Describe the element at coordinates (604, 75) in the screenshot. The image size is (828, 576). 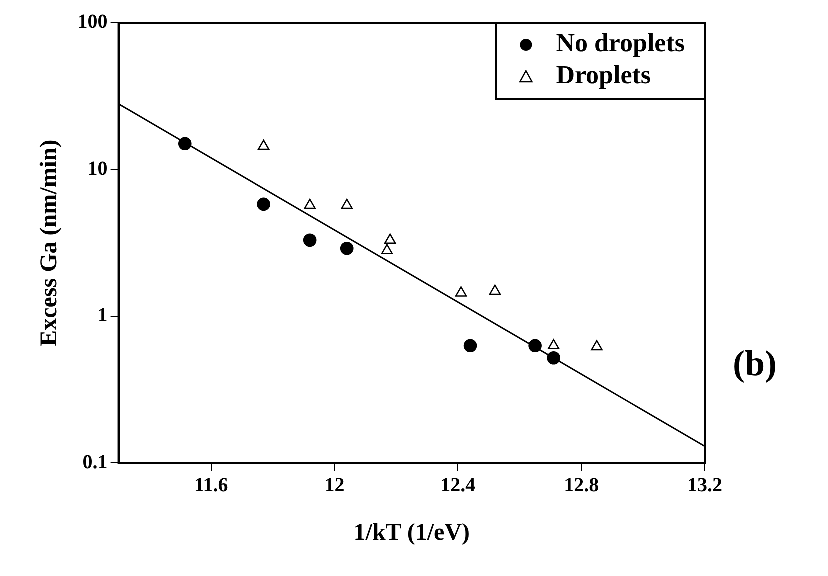
I see `legend-label: Droplets` at that location.